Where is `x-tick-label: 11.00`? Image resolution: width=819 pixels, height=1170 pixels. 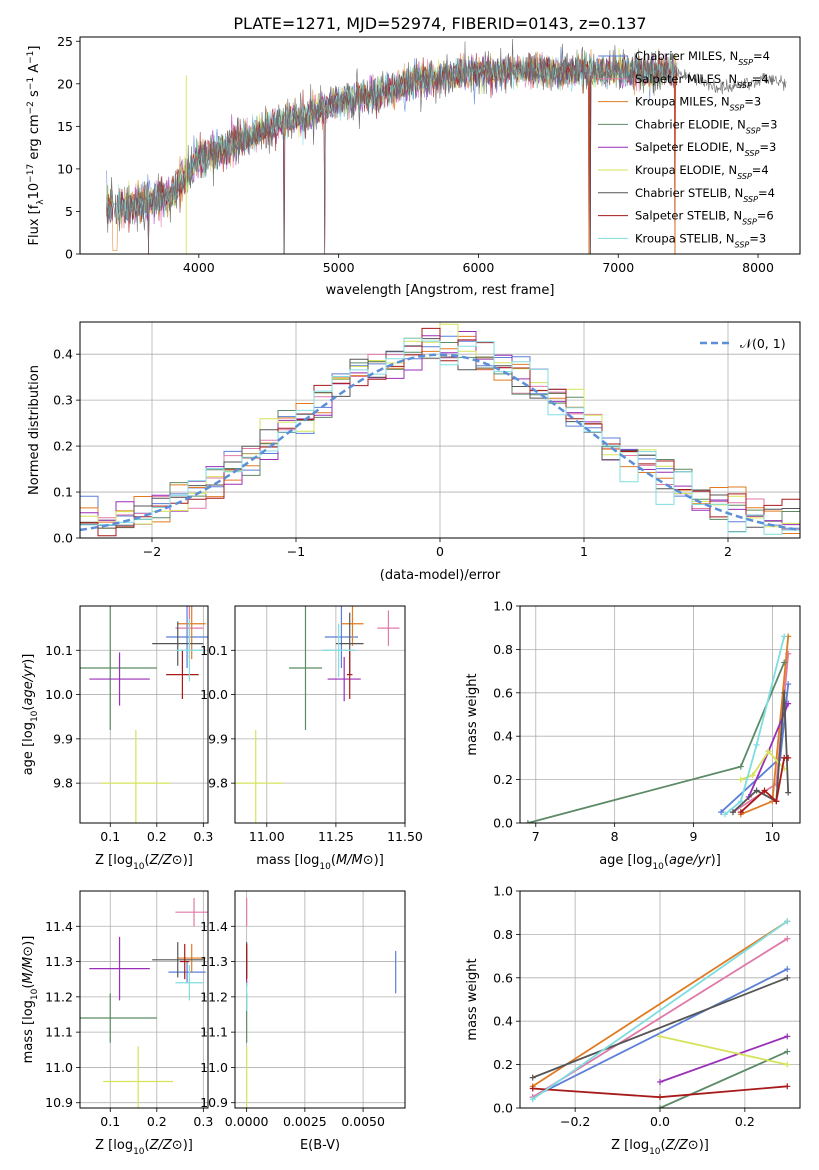 x-tick-label: 11.00 is located at coordinates (267, 836).